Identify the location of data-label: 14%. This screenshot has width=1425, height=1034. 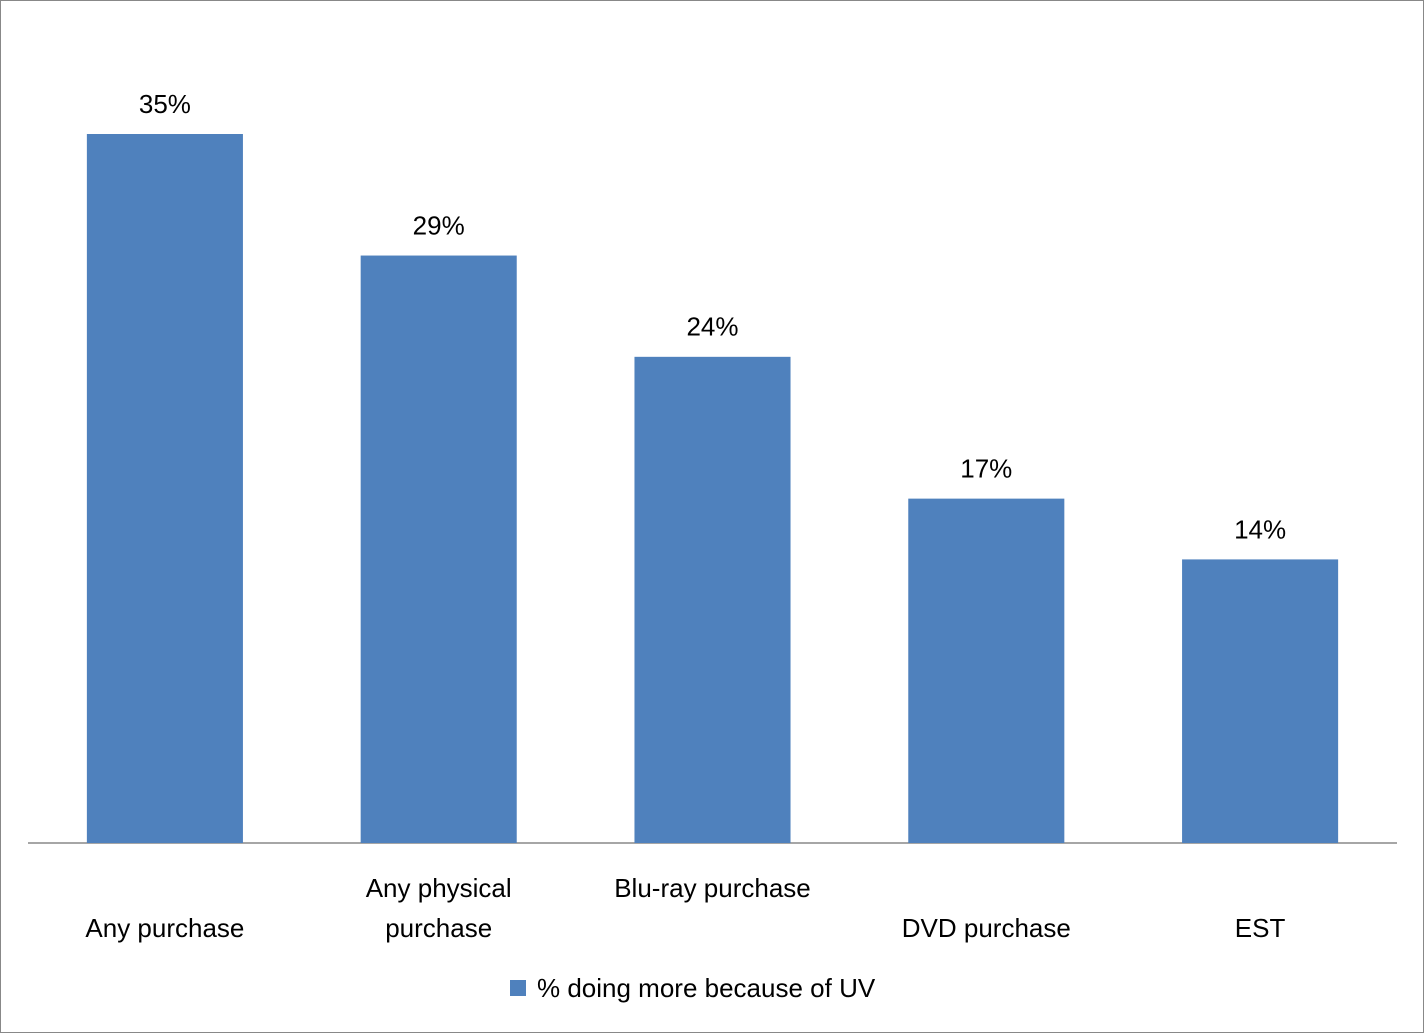
(1260, 529).